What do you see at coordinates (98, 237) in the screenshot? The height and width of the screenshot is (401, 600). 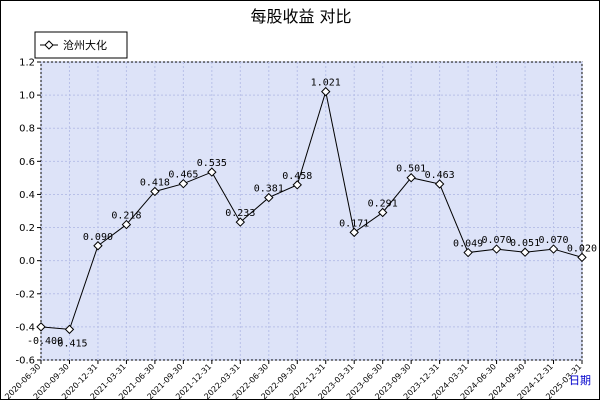 I see `data-label: 0.090` at bounding box center [98, 237].